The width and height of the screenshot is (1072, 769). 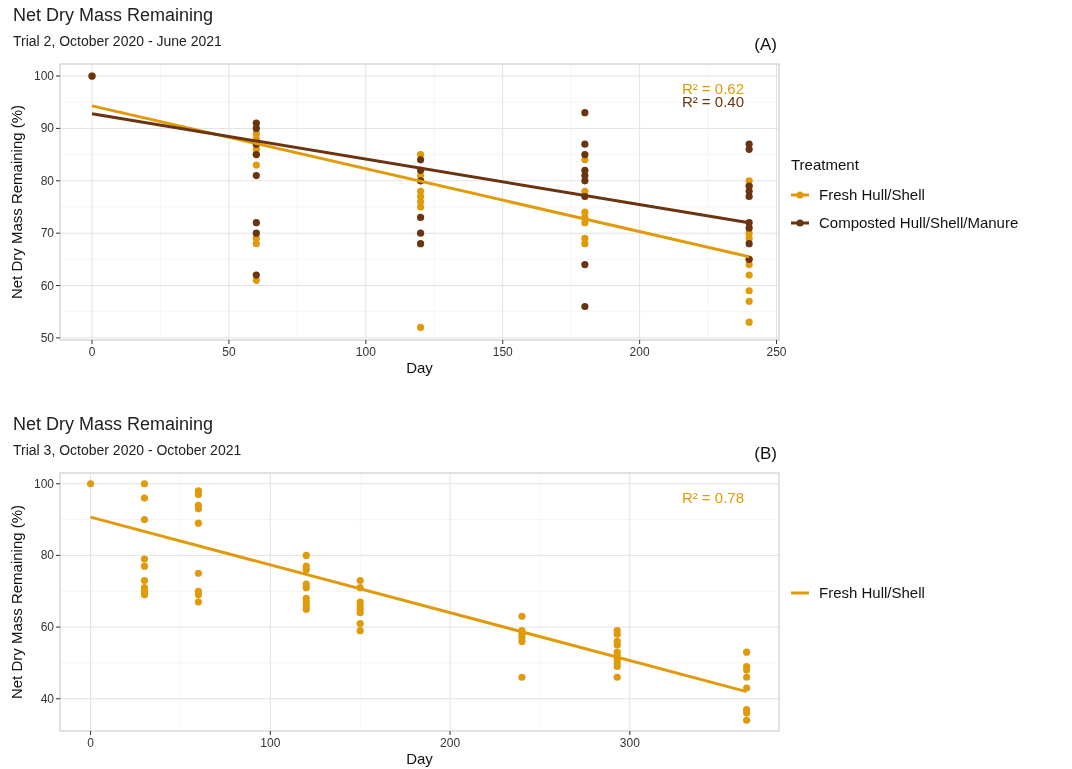 I want to click on annotation: R² = 0.78, so click(x=712, y=497).